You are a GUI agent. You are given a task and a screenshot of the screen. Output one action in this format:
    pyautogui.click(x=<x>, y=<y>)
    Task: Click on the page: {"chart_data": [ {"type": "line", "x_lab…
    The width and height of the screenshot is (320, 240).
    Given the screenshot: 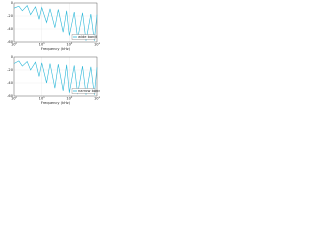 What is the action you would take?
    pyautogui.click(x=50, y=53)
    